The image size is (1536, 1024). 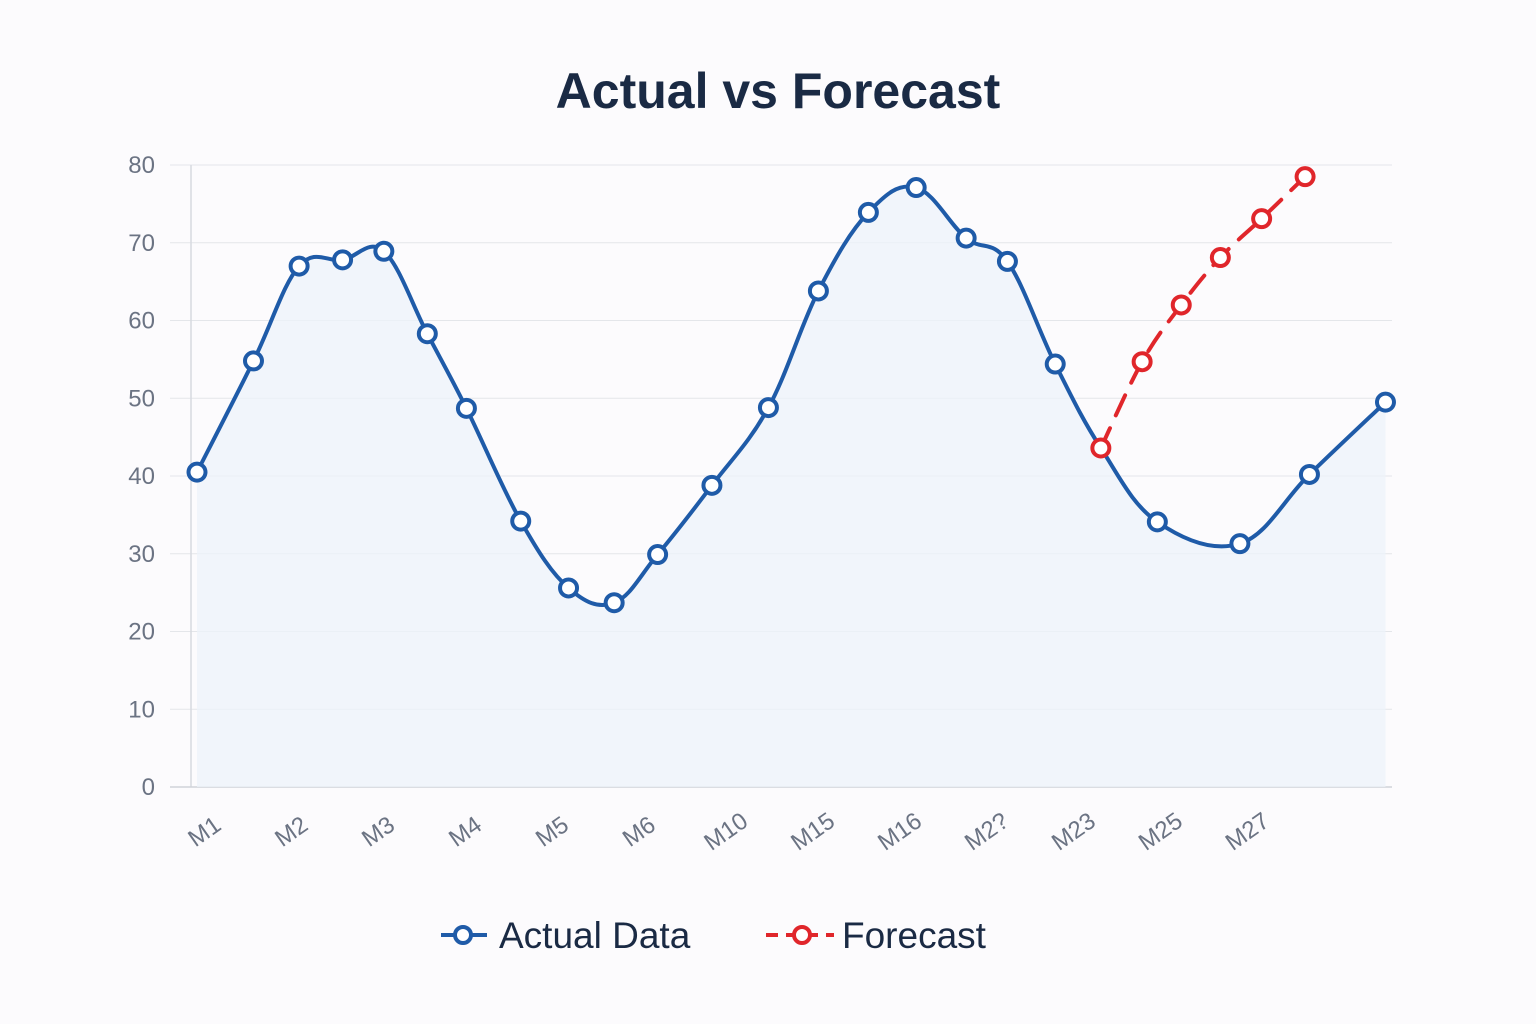 What do you see at coordinates (291, 831) in the screenshot?
I see `x-tick-label-M2: M2` at bounding box center [291, 831].